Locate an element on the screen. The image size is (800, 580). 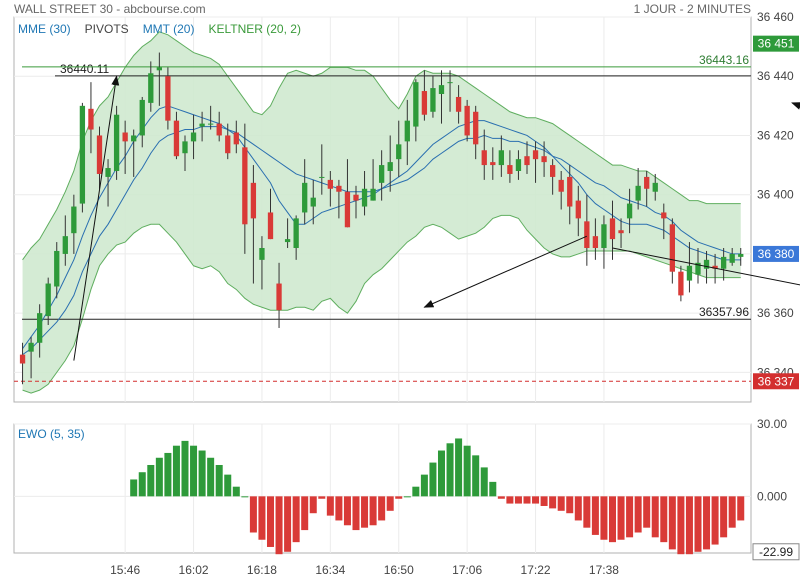
ewo-legend: EWO (5, 35) is located at coordinates (51, 434).